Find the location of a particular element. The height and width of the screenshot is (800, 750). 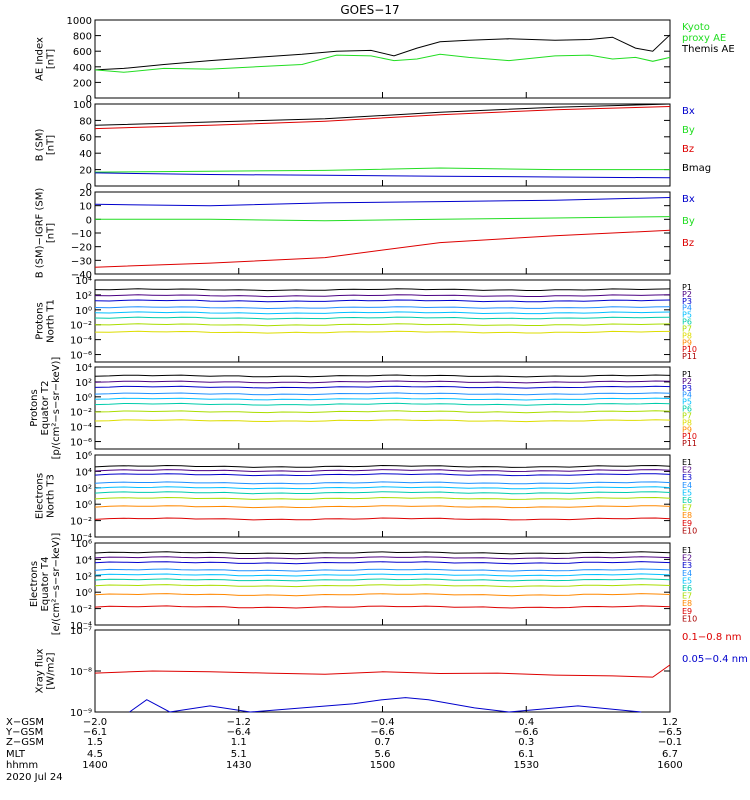

legend-entry: Bx is located at coordinates (688, 199).